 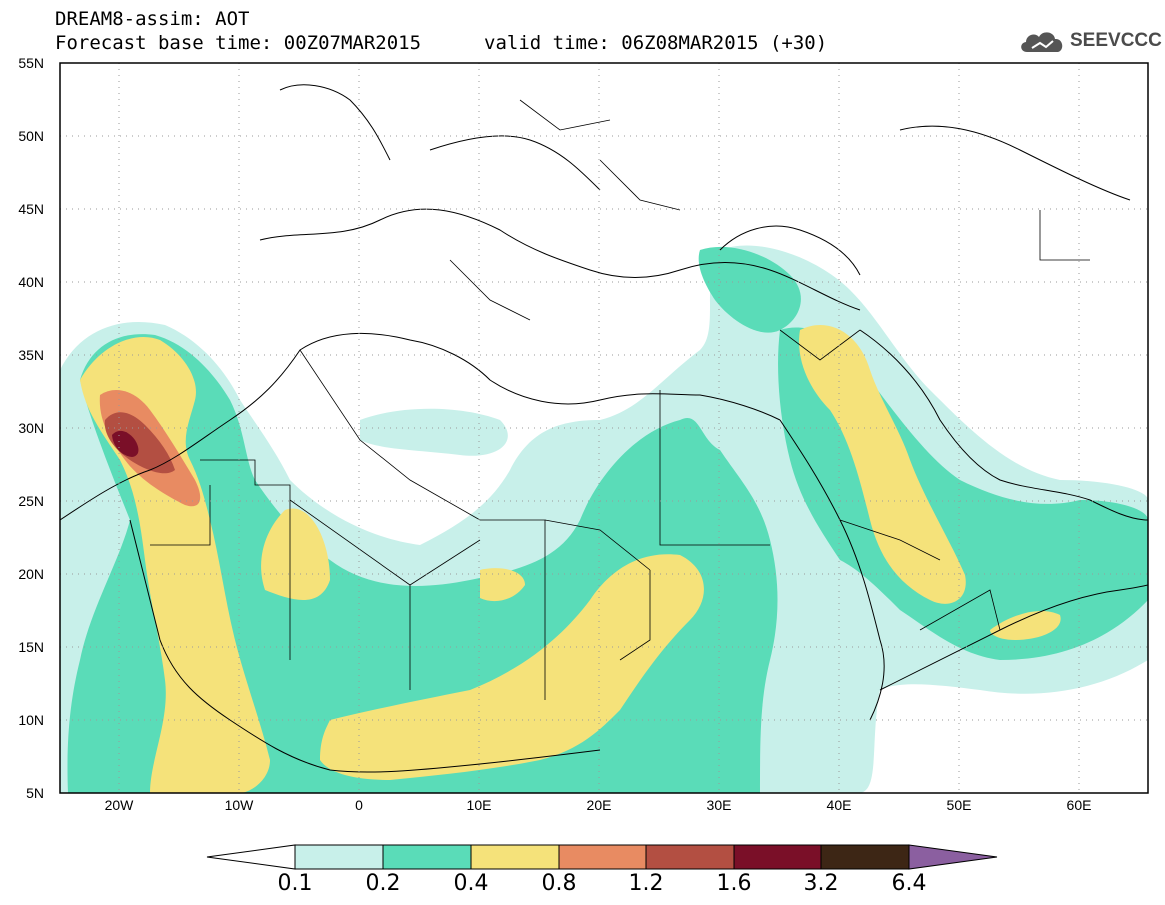 What do you see at coordinates (646, 883) in the screenshot?
I see `colorbar-label: 1.2` at bounding box center [646, 883].